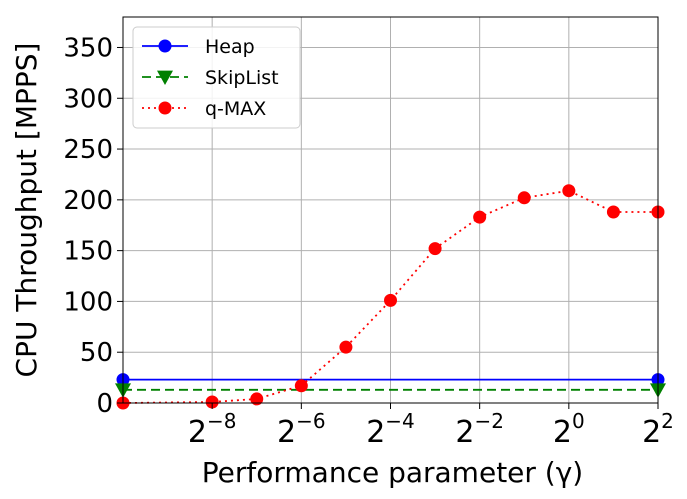 The height and width of the screenshot is (499, 687). Describe the element at coordinates (235, 109) in the screenshot. I see `legend-label: q-MAX` at that location.